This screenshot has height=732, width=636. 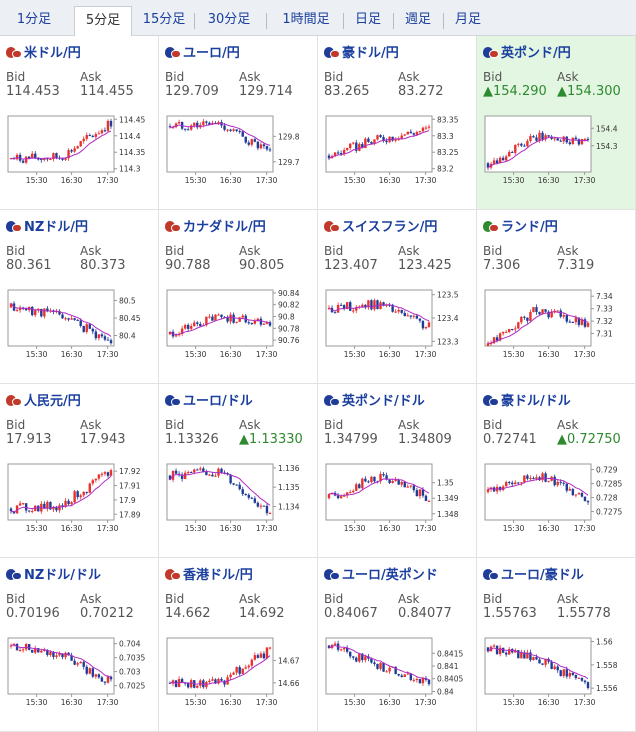 What do you see at coordinates (220, 134) in the screenshot?
I see `moving-average-line` at bounding box center [220, 134].